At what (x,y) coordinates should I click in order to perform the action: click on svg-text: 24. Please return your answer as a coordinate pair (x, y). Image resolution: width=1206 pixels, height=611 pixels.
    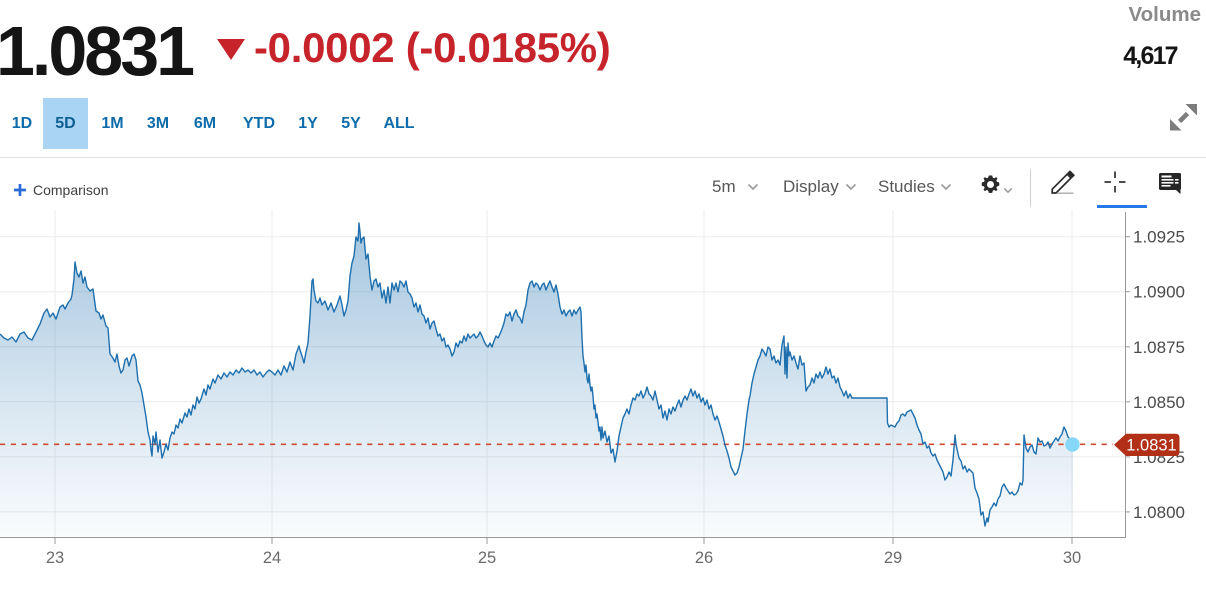
    Looking at the image, I should click on (272, 558).